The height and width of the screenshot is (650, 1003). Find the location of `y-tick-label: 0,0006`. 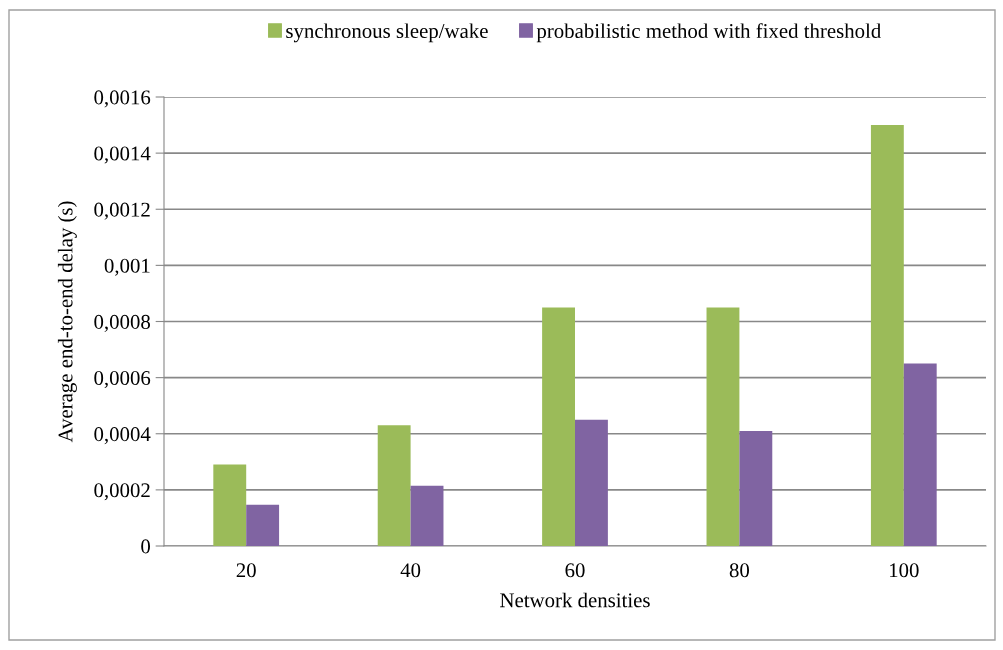

y-tick-label: 0,0006 is located at coordinates (122, 380).